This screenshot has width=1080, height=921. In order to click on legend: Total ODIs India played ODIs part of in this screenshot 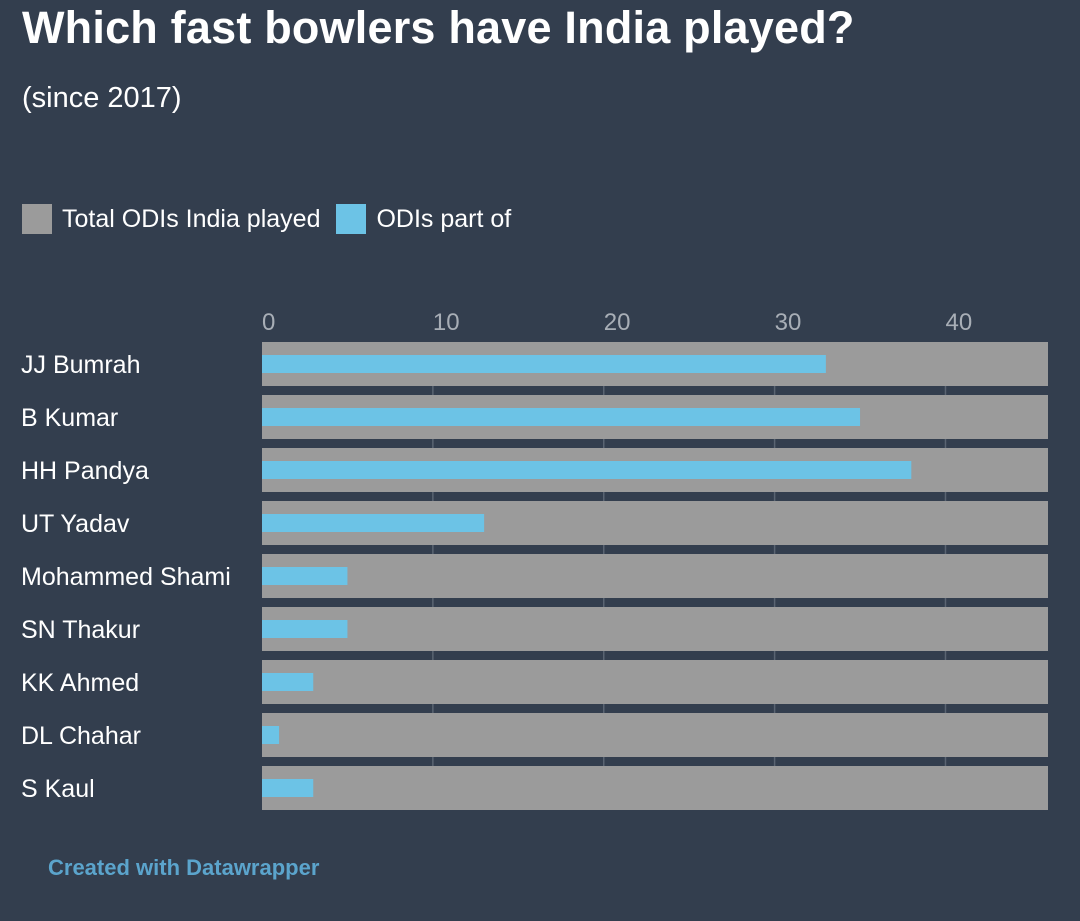, I will do `click(274, 219)`.